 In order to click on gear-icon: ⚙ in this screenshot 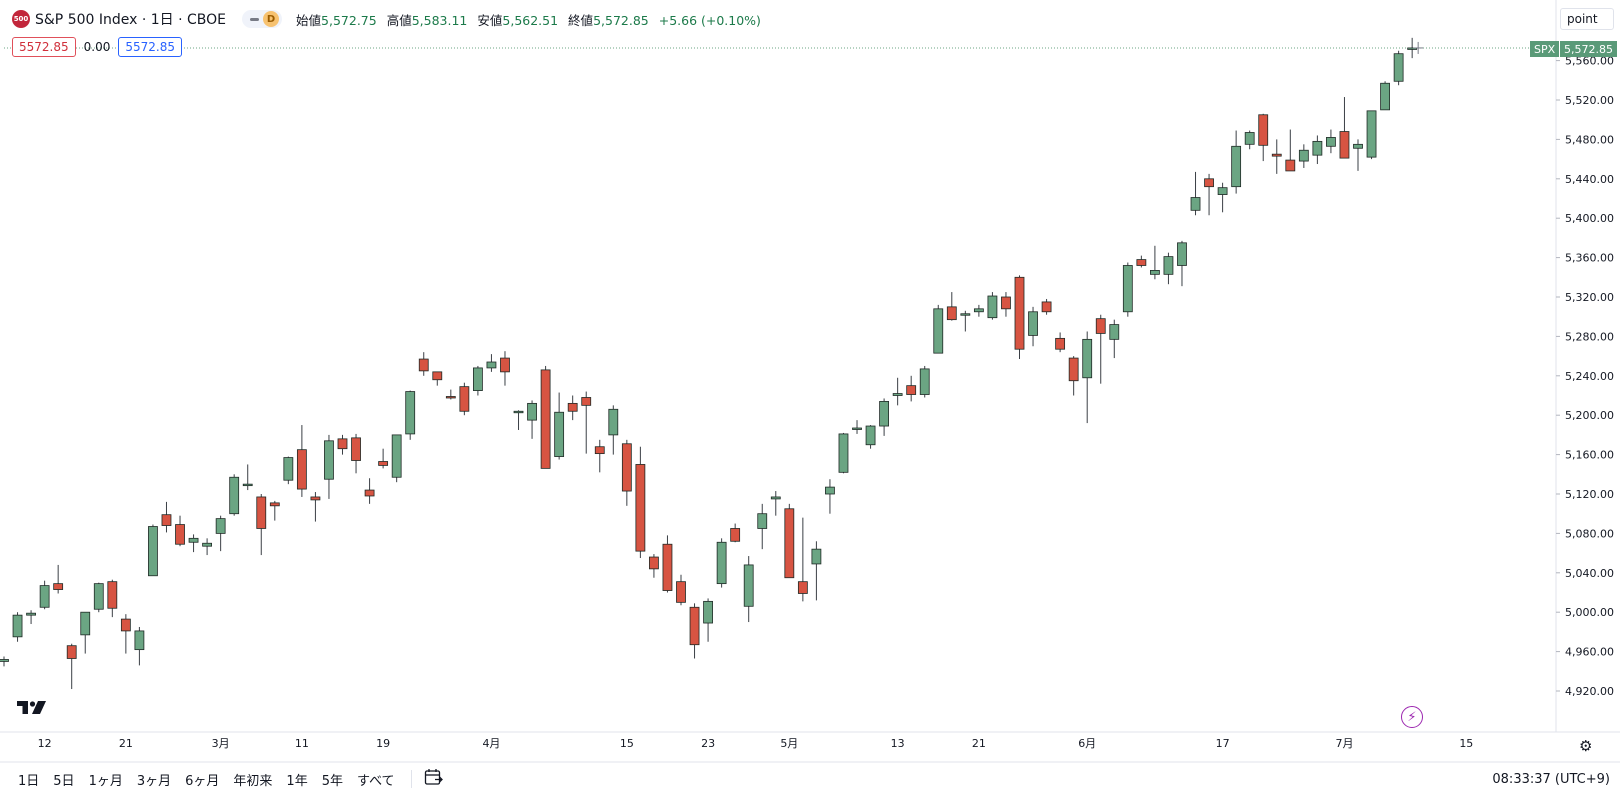, I will do `click(1586, 746)`.